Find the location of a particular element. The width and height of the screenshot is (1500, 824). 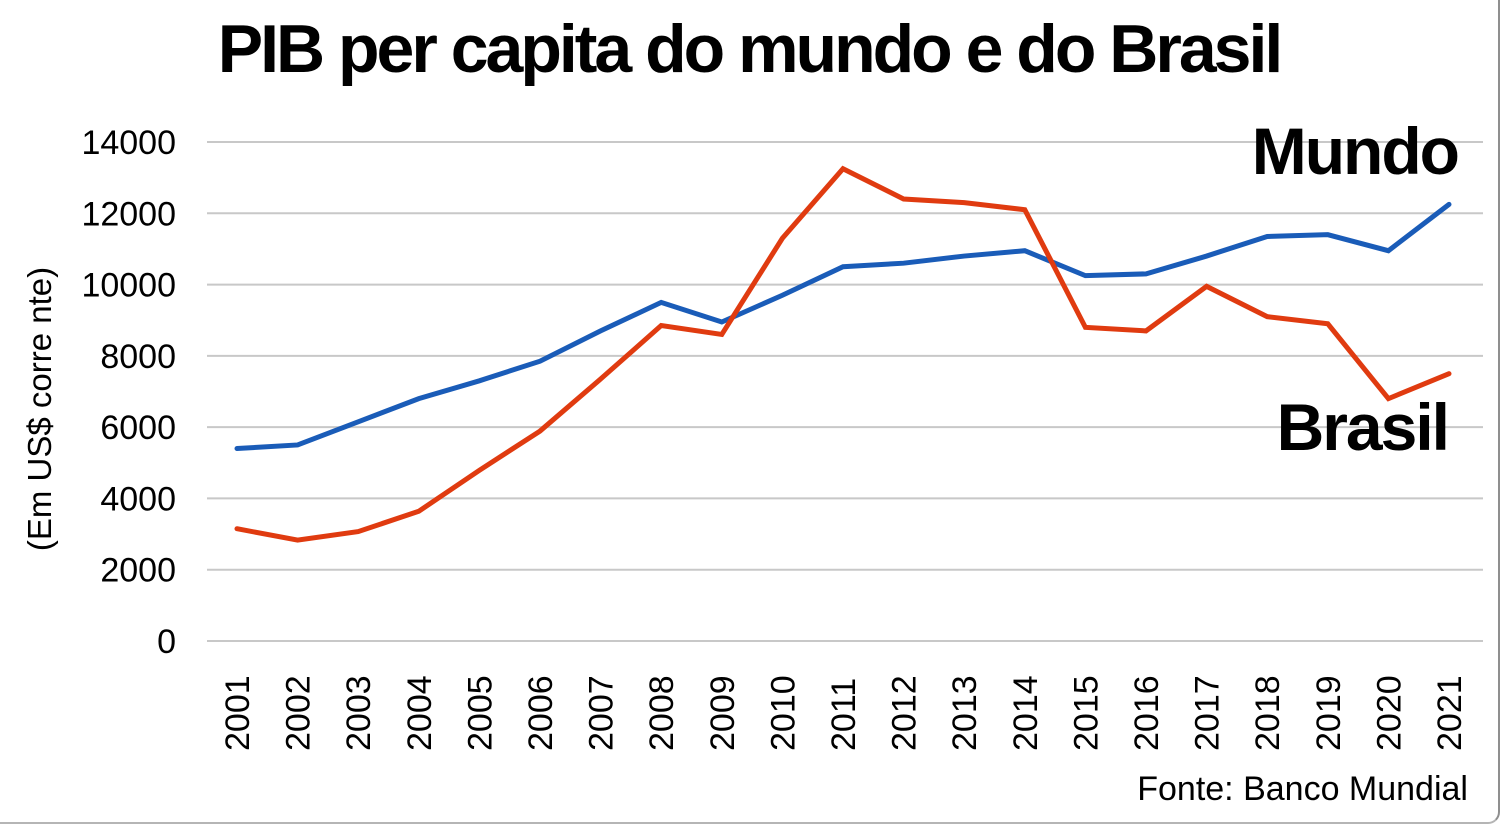

x-tick-label-2017: 2017 is located at coordinates (1208, 713).